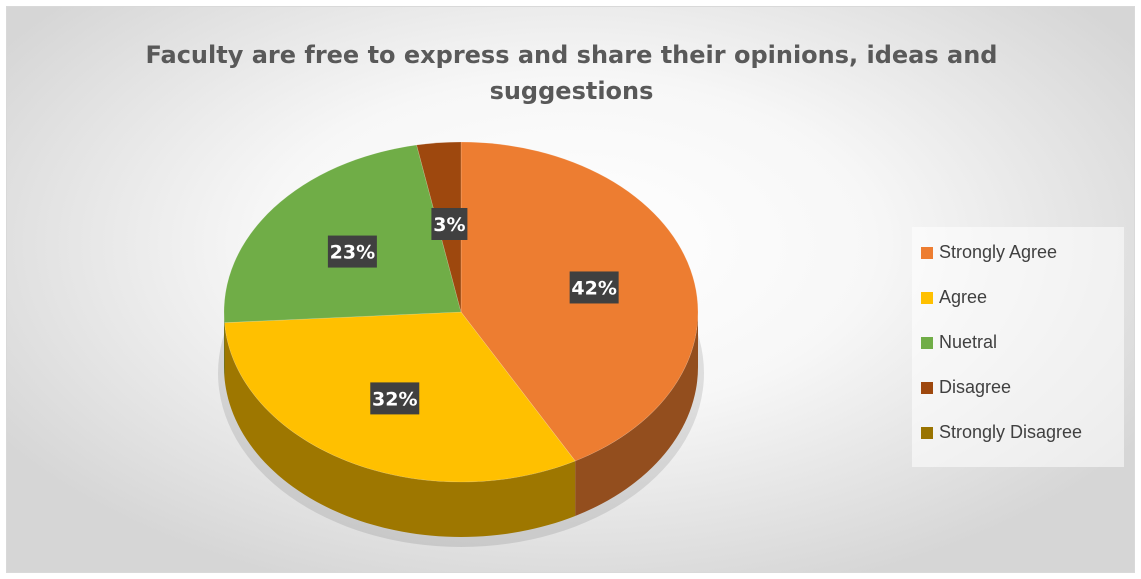 The height and width of the screenshot is (579, 1141). I want to click on legend-item-strongly-disagree: Strongly Disagree, so click(1001, 432).